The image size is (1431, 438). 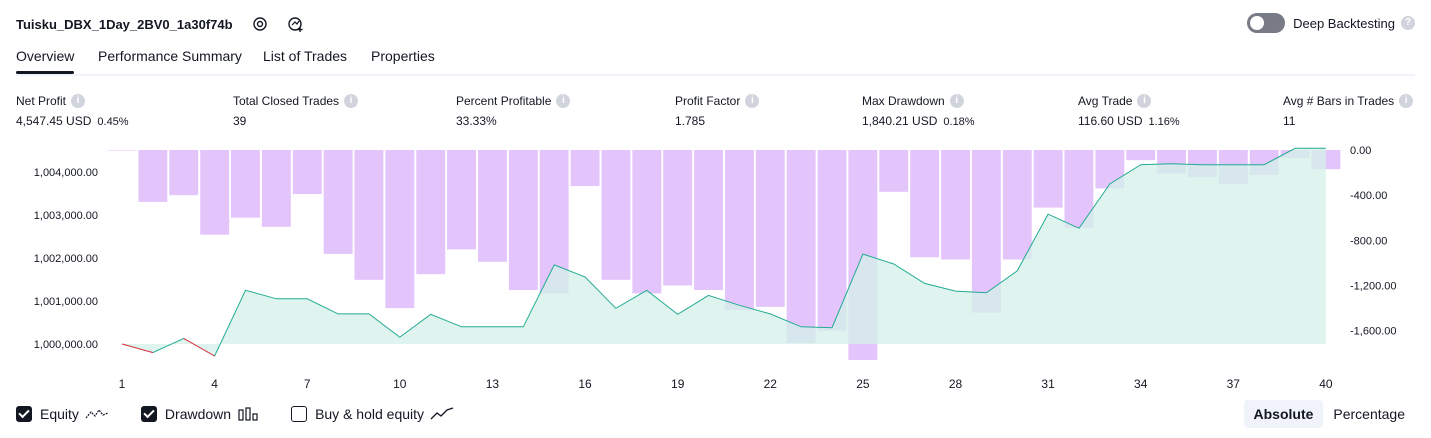 I want to click on legend-equity-label: Equity, so click(x=59, y=414).